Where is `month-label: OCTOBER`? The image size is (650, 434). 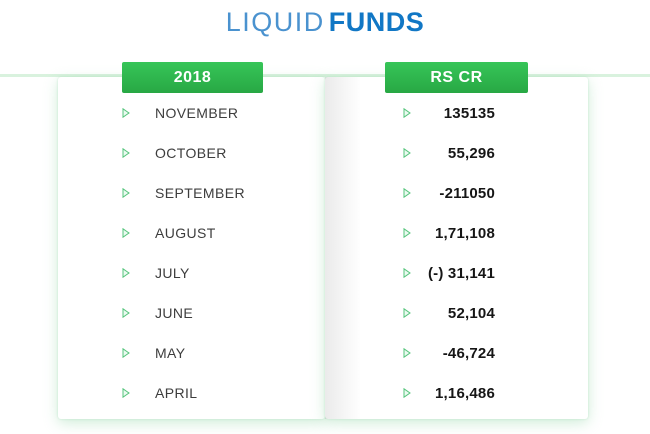 month-label: OCTOBER is located at coordinates (191, 153).